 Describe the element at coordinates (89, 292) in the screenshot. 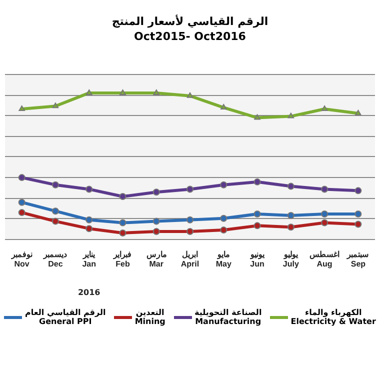

I see `text: 2016` at that location.